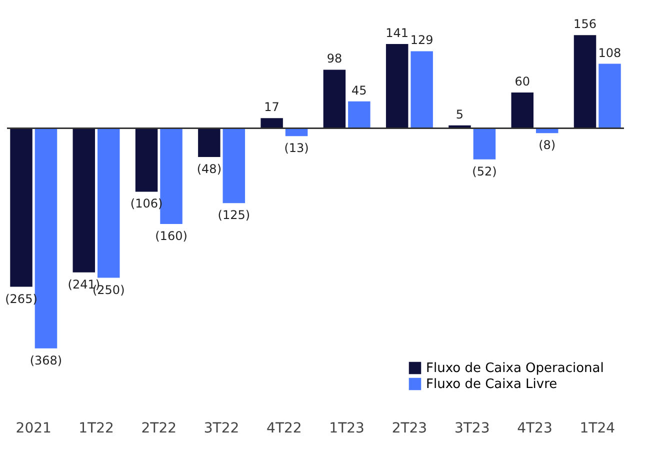  I want to click on data-label: 98, so click(334, 59).